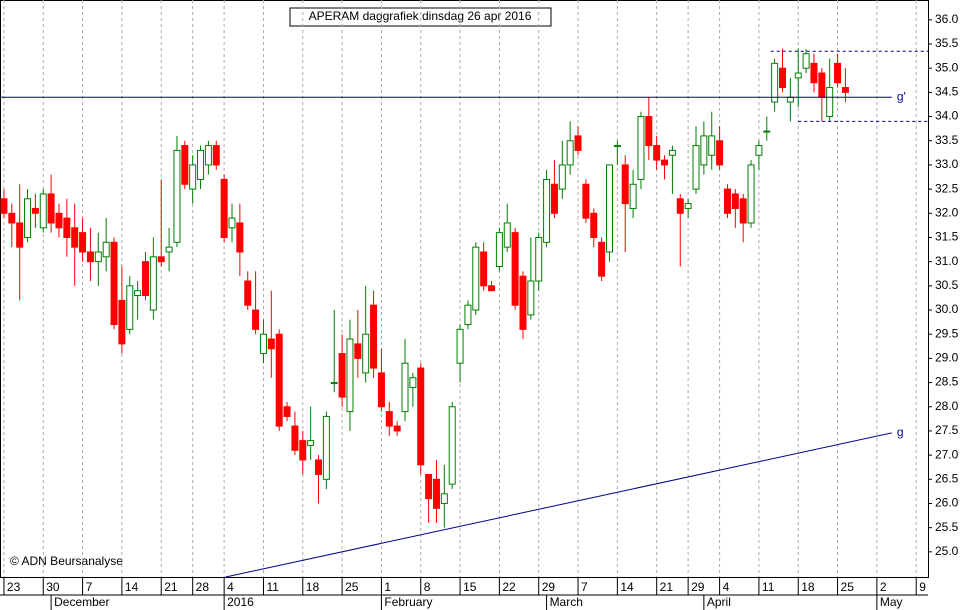 The image size is (980, 610). Describe the element at coordinates (947, 358) in the screenshot. I see `y-tick-label: 29.0` at that location.